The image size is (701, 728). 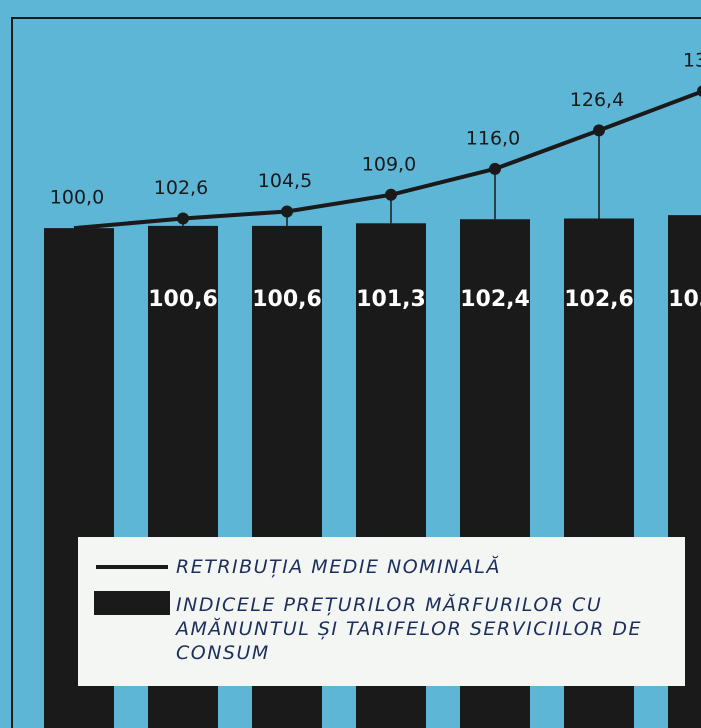 What do you see at coordinates (493, 138) in the screenshot?
I see `line-value-label: 116,0` at bounding box center [493, 138].